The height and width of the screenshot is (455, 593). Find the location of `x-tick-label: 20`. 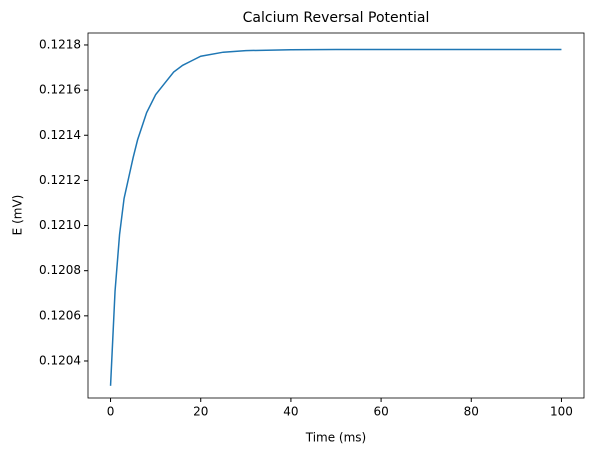

x-tick-label: 20 is located at coordinates (200, 412).